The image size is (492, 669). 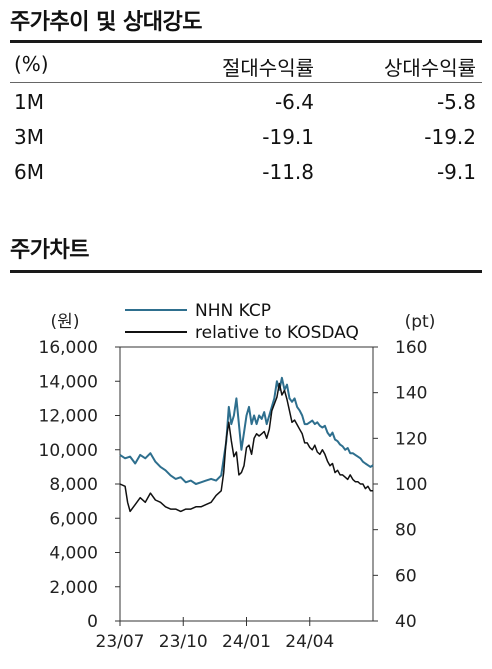 What do you see at coordinates (288, 137) in the screenshot?
I see `row-absolute-value: -19.1` at bounding box center [288, 137].